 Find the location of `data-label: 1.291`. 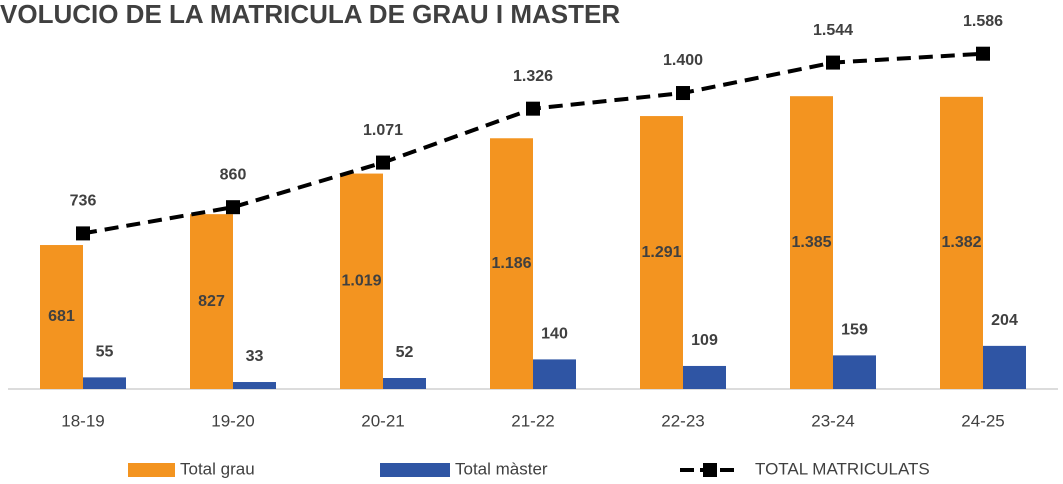

data-label: 1.291 is located at coordinates (661, 252).